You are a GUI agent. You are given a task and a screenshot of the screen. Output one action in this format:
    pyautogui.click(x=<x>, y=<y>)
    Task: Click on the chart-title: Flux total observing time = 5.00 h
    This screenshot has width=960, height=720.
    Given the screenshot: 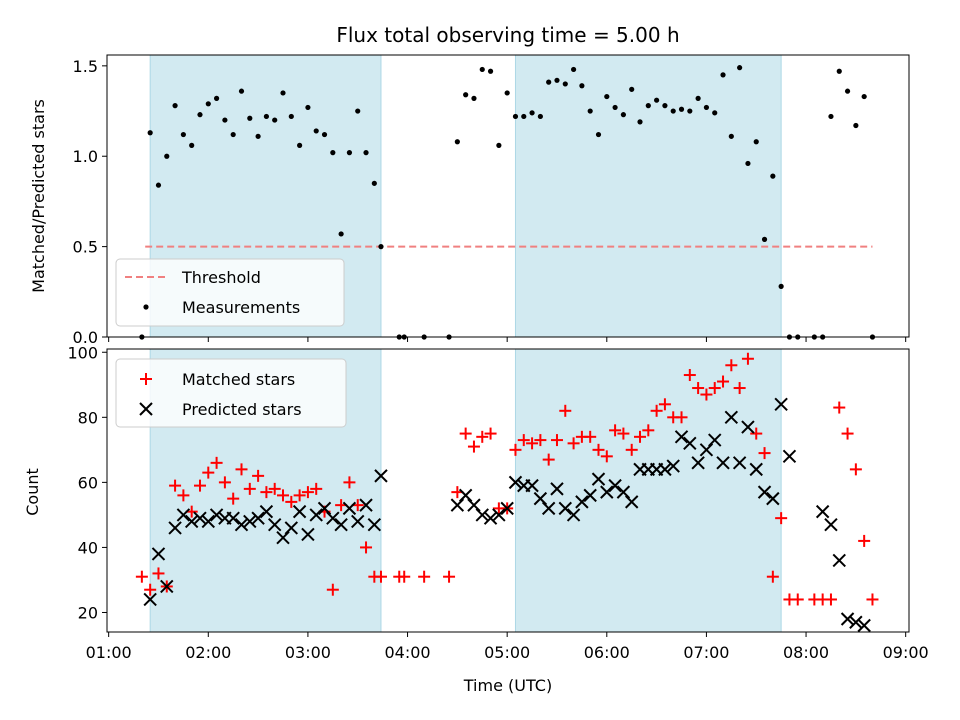 What is the action you would take?
    pyautogui.click(x=507, y=35)
    